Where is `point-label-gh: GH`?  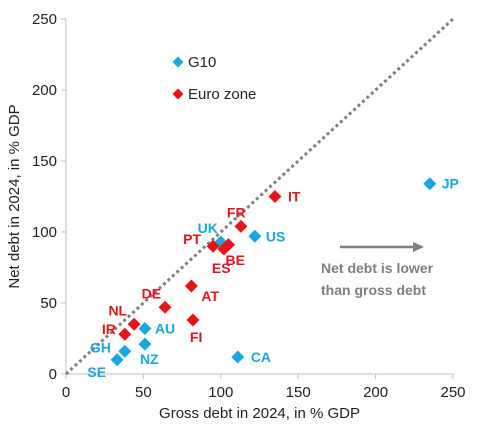
point-label-gh: GH is located at coordinates (100, 347).